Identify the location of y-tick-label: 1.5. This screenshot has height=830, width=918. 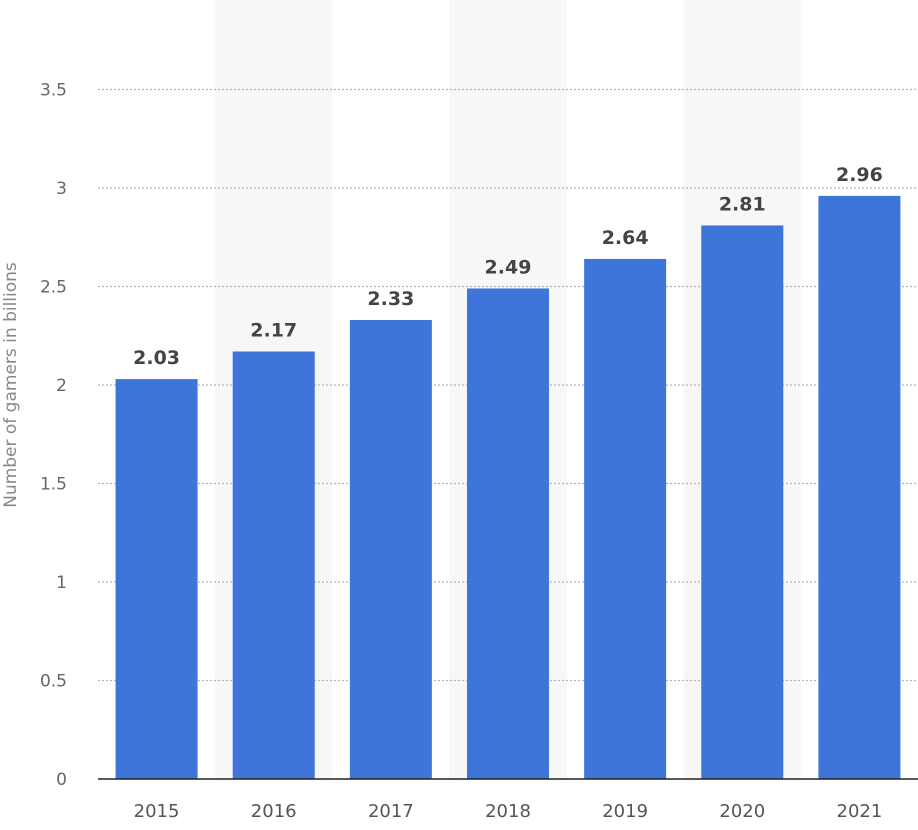
(53, 485).